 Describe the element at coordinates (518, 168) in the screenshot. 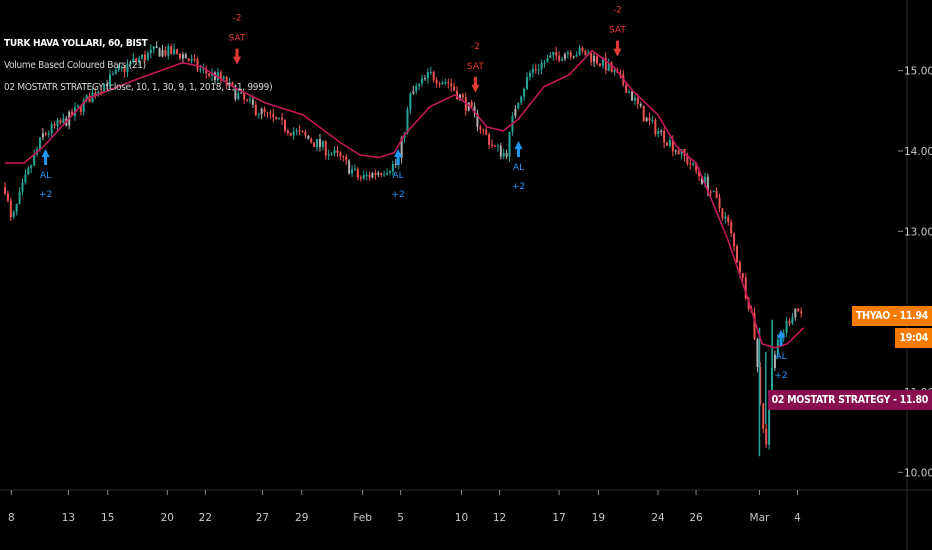

I see `buy-label: AL` at that location.